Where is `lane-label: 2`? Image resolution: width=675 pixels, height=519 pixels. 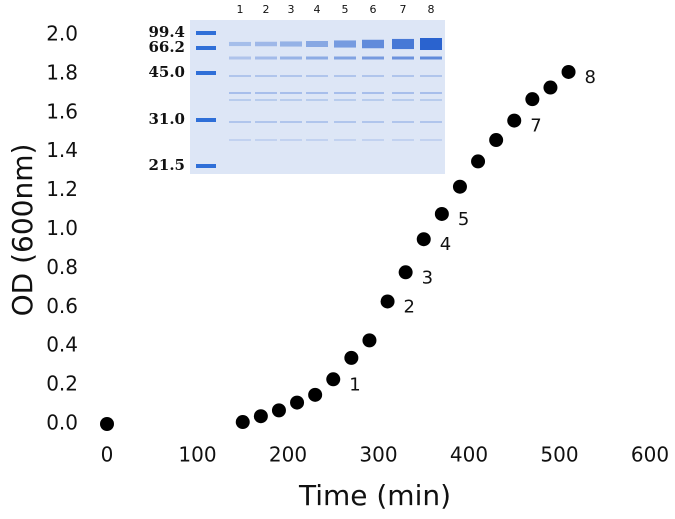 lane-label: 2 is located at coordinates (266, 9).